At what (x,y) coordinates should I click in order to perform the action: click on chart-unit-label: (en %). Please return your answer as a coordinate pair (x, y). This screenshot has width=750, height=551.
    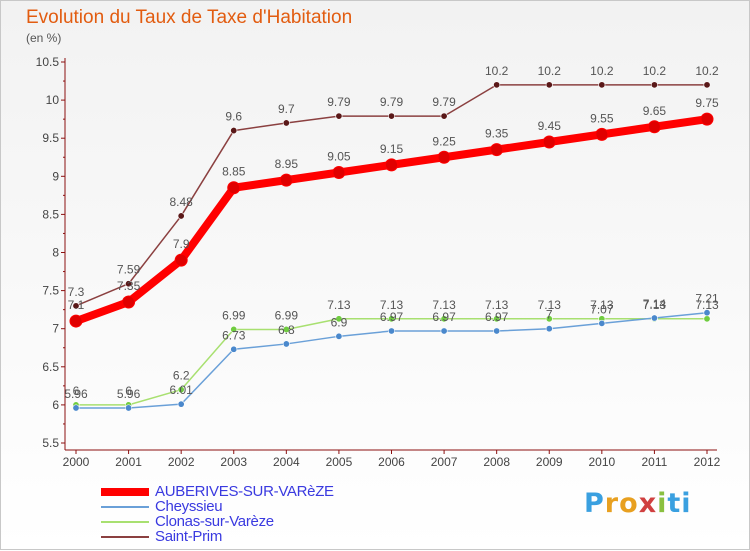
    Looking at the image, I should click on (44, 38).